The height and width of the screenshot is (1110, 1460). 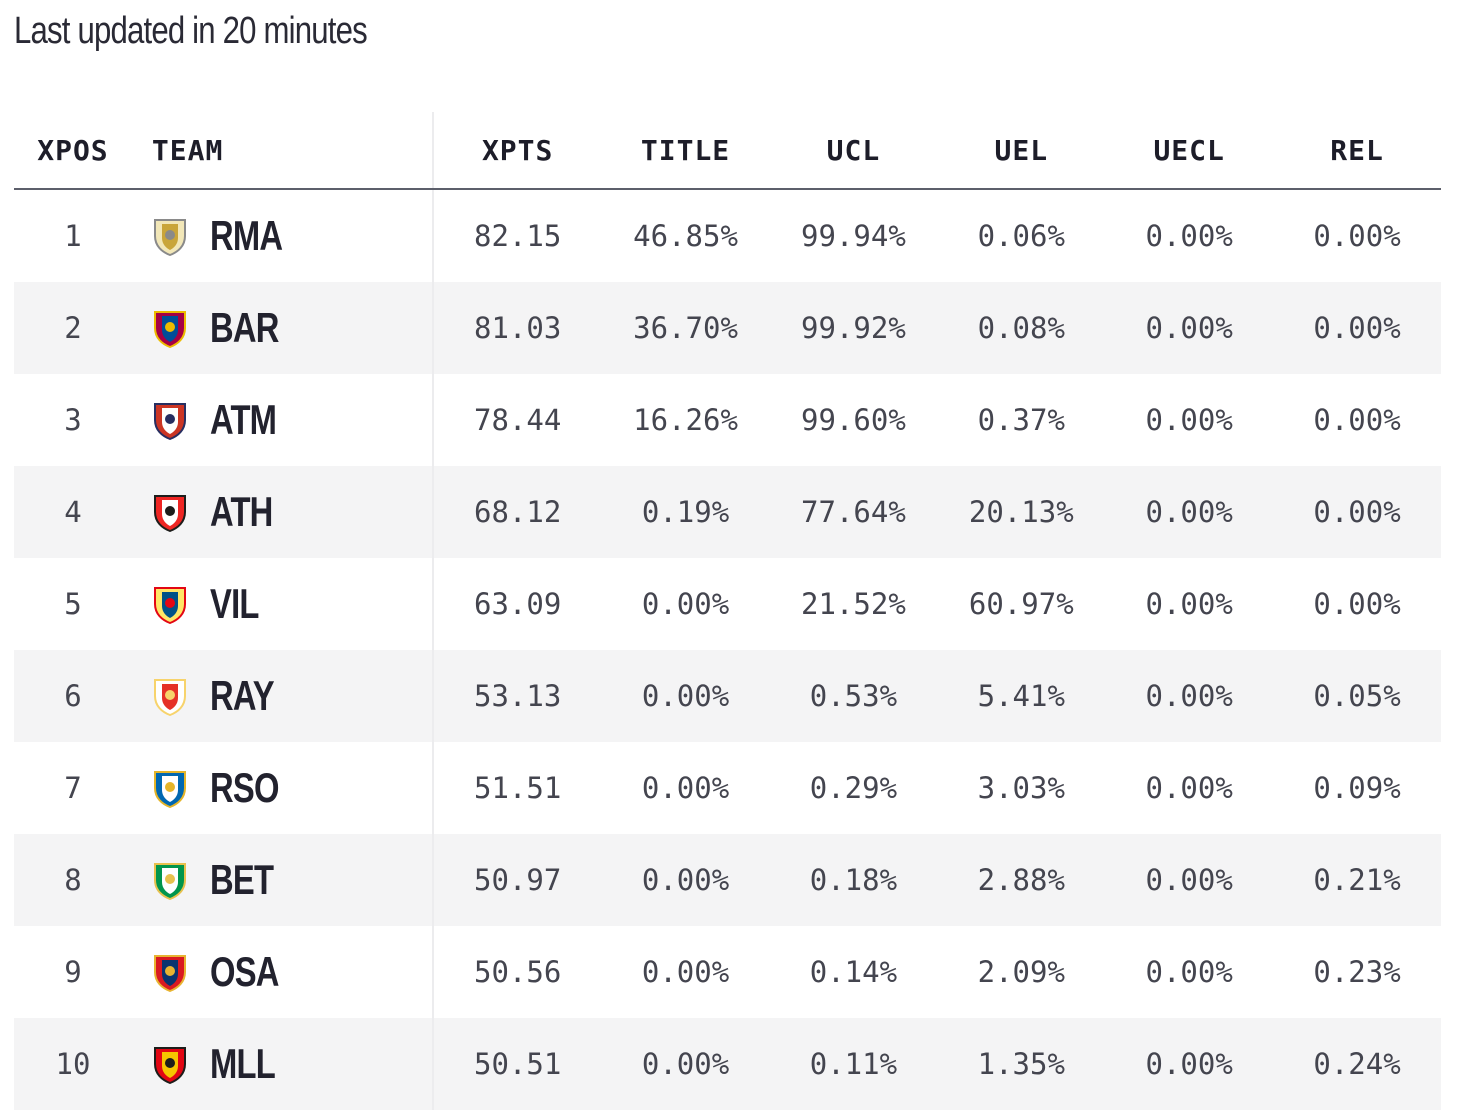 I want to click on team-code: RSO, so click(x=244, y=787).